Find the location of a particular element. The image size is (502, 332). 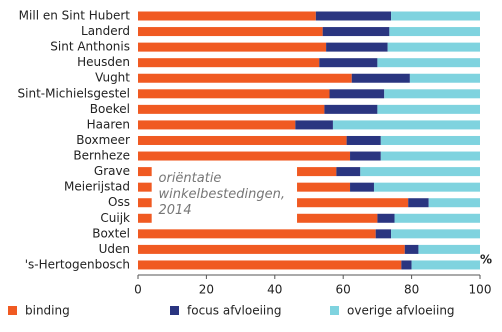

category-label: 's-Hertogenbosch is located at coordinates (77, 264).